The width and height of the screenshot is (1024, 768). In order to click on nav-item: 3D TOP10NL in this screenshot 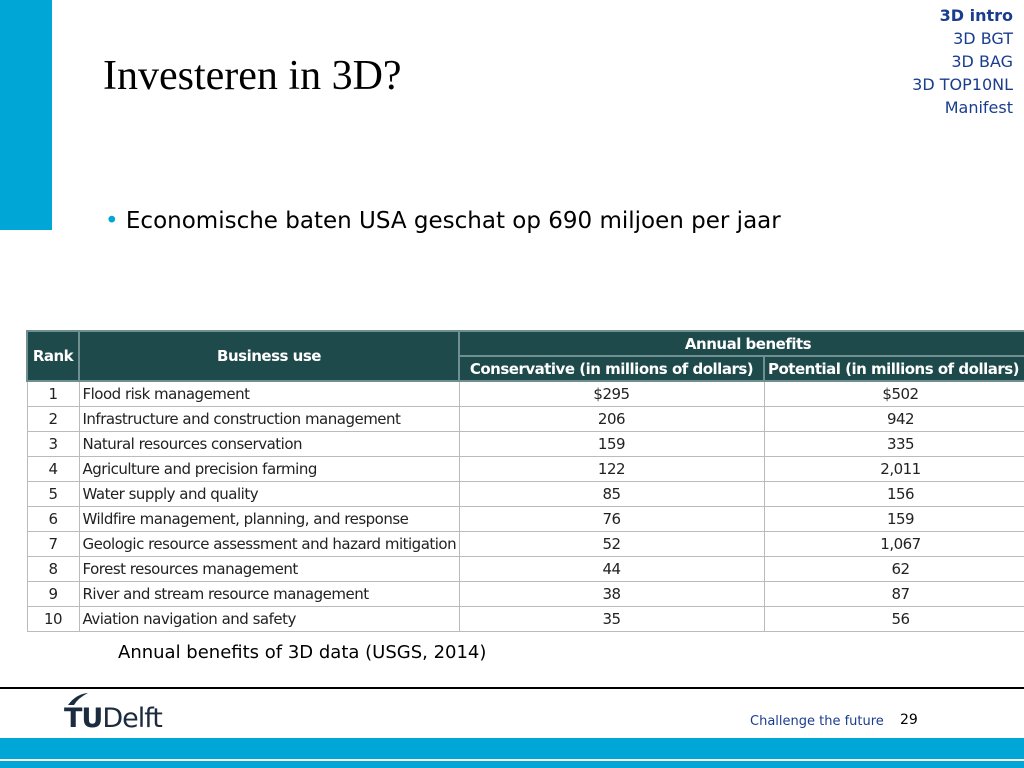, I will do `click(962, 84)`.